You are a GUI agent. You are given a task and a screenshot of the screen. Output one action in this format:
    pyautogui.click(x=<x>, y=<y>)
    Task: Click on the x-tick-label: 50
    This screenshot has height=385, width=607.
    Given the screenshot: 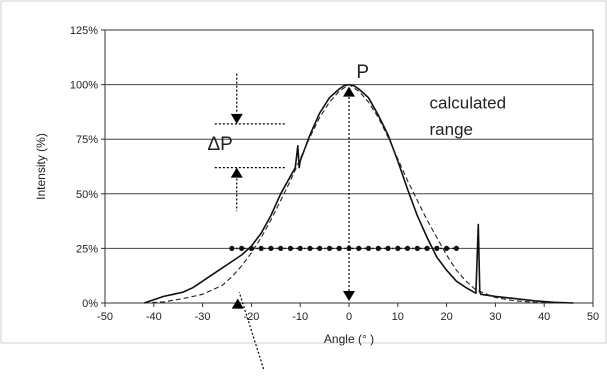 What is the action you would take?
    pyautogui.click(x=593, y=317)
    